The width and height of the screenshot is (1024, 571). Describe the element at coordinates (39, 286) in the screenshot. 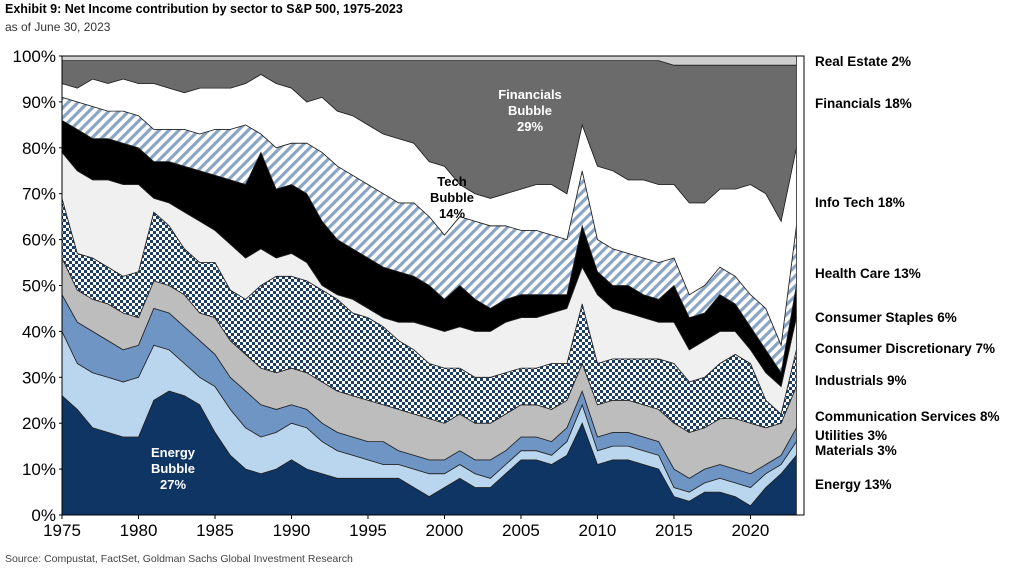

I see `y-tick-label: 50%` at that location.